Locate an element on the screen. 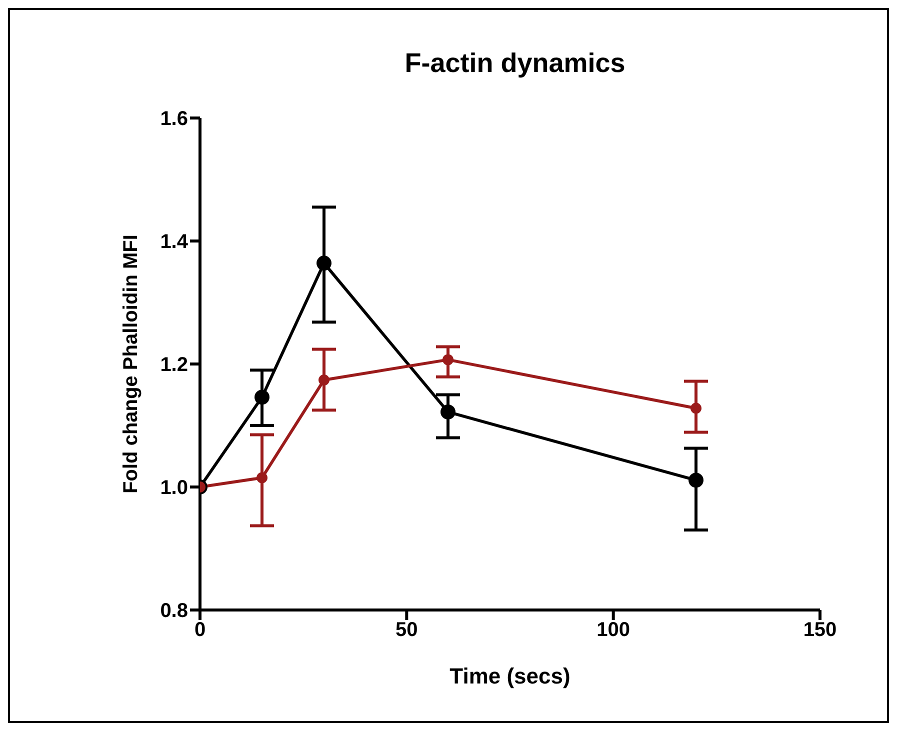  x-tick-label: 150 is located at coordinates (820, 630).